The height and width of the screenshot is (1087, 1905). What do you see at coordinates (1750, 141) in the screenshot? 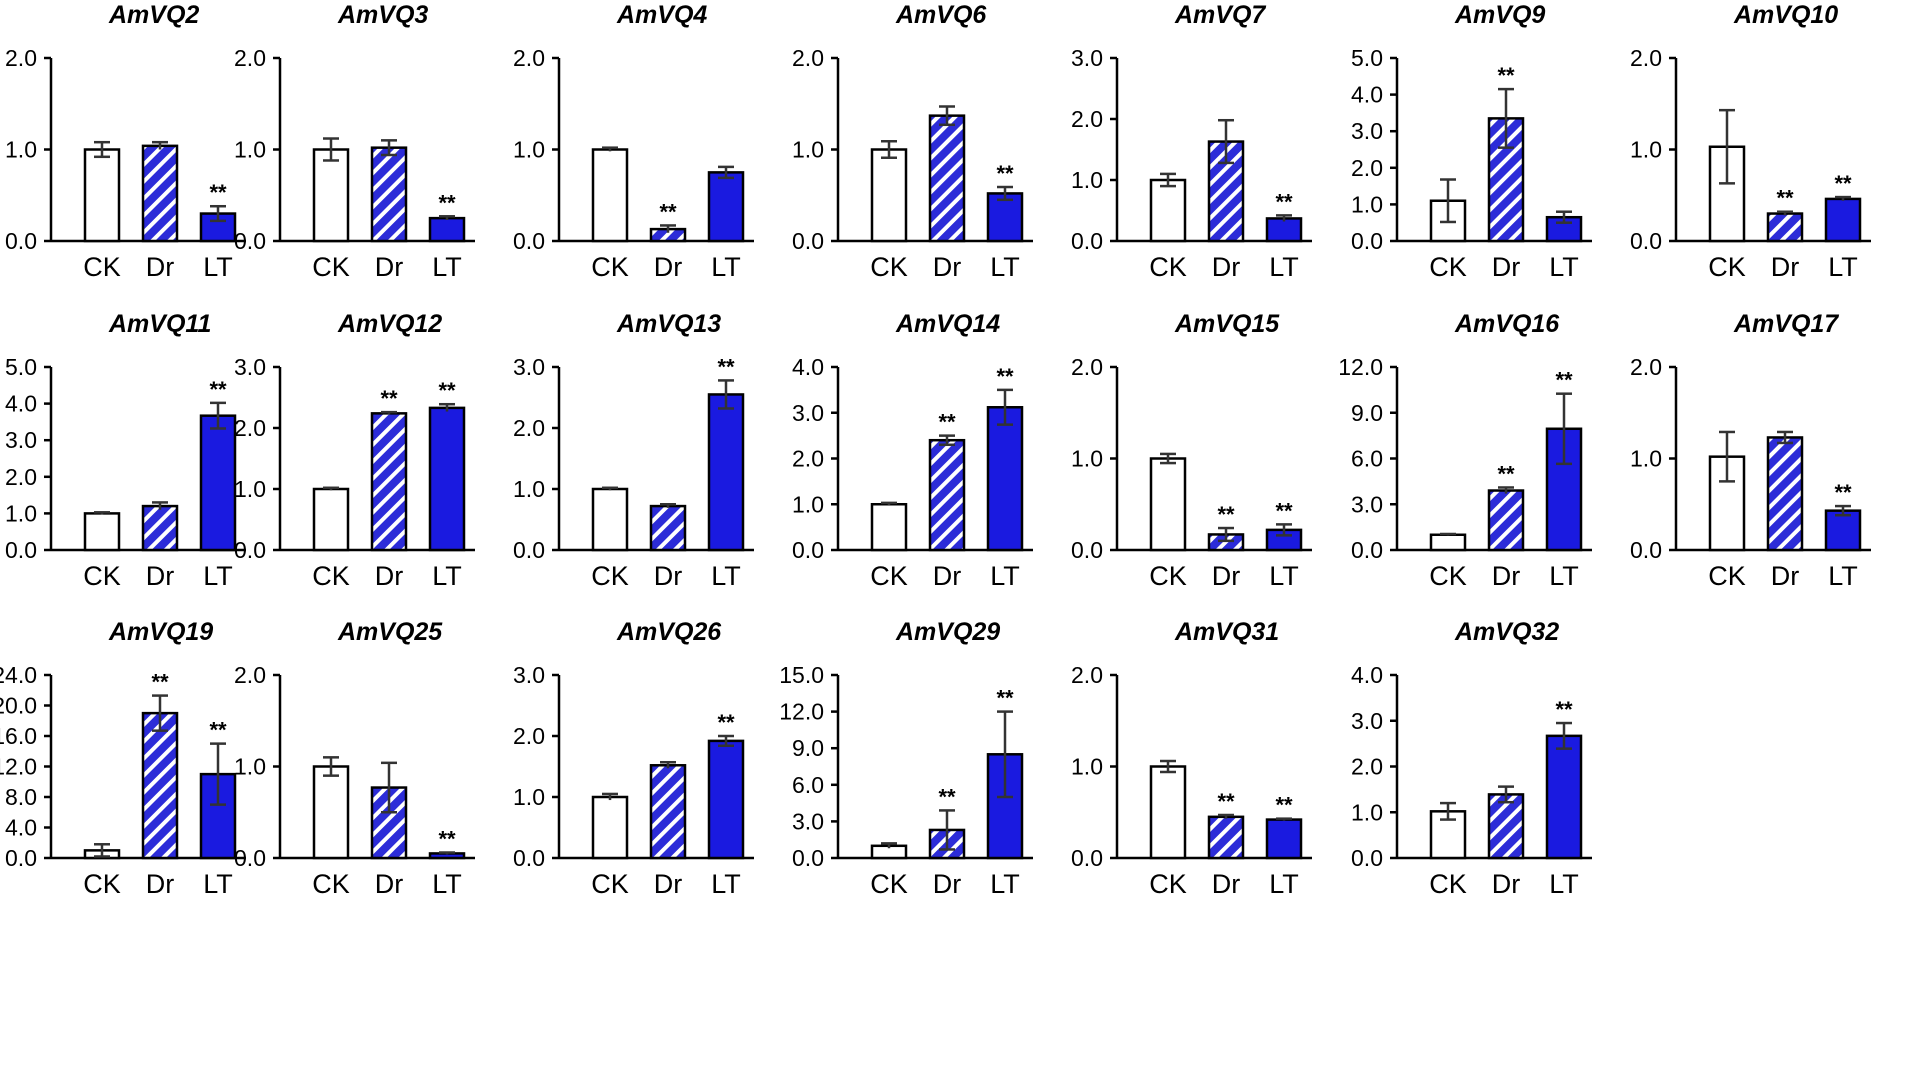
I see `panel-amvq10: AmVQ10 0.0 1.0 2.0 CK ** Dr ** LT` at bounding box center [1750, 141].